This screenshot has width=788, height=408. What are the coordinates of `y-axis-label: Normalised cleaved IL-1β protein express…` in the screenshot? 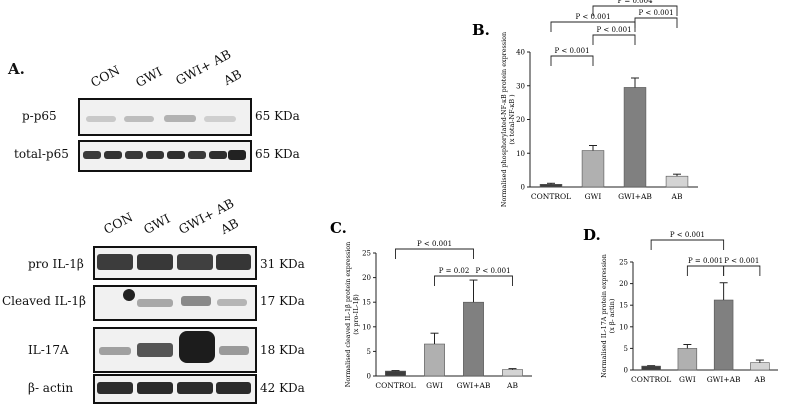 It's located at (348, 315).